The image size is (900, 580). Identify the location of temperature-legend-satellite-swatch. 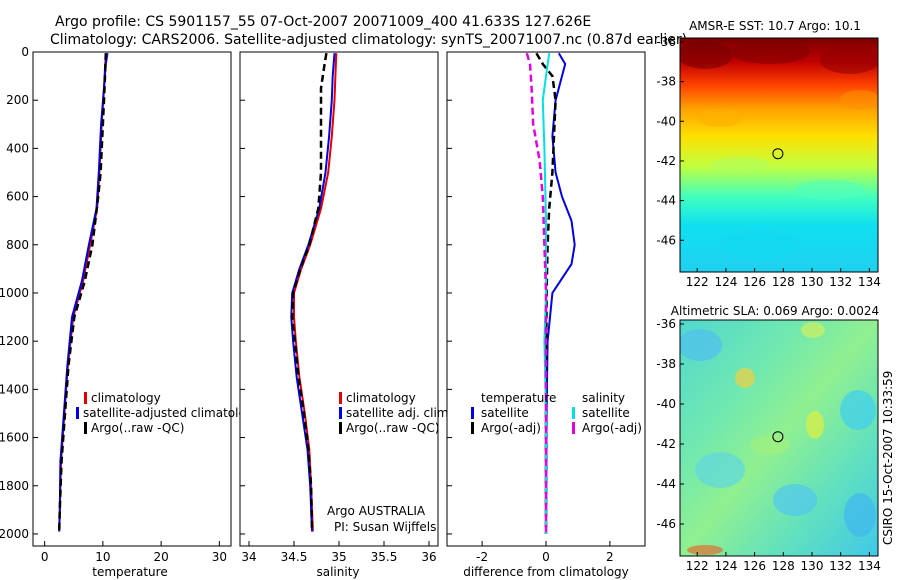
(77, 413).